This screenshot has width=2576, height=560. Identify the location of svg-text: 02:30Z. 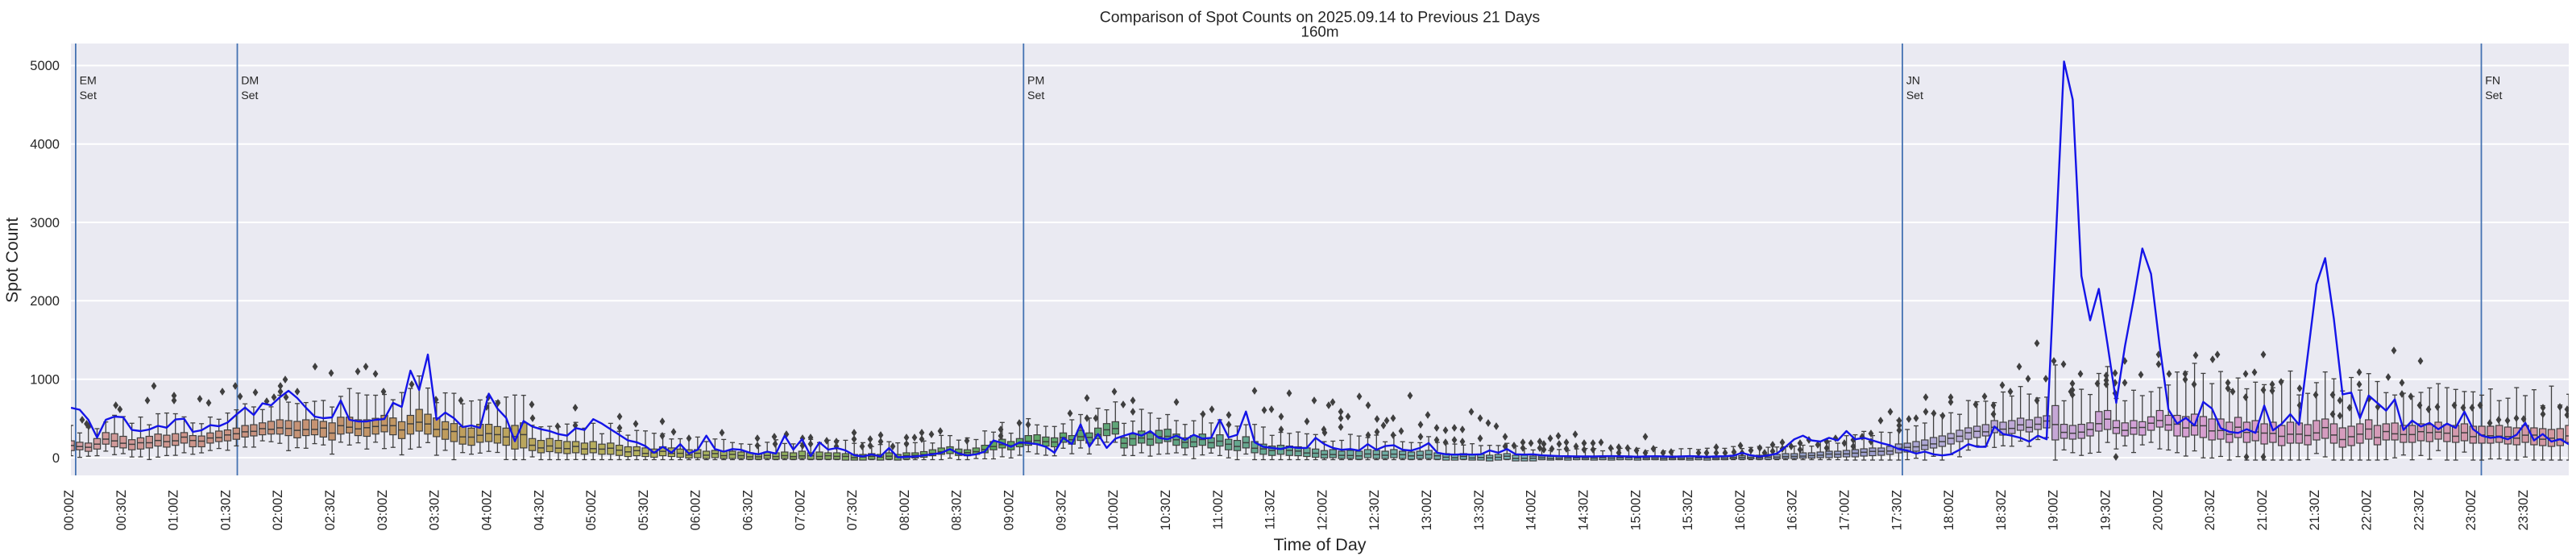
(330, 511).